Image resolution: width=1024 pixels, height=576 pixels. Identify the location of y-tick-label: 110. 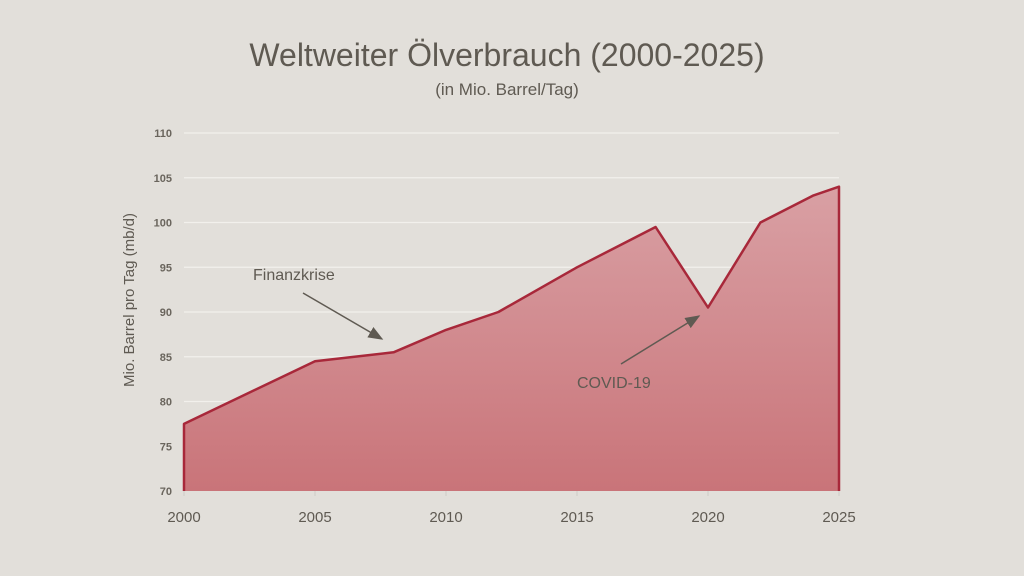
(163, 134).